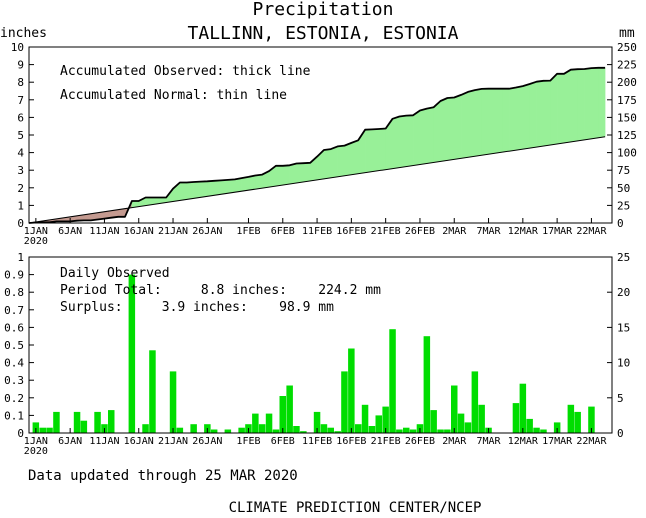 The width and height of the screenshot is (646, 518). I want to click on accum-left-tick-label: 10, so click(17, 47).